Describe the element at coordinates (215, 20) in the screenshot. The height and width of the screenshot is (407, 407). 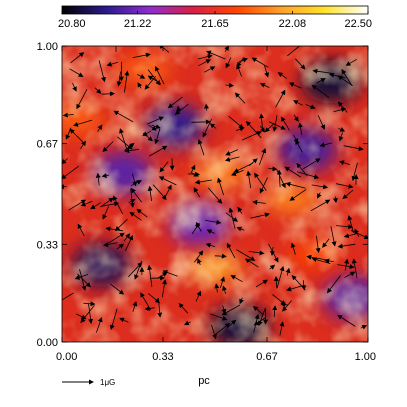
I see `colorbar-ticks: 20.80 21.22 21.65 22.08 22.50` at that location.